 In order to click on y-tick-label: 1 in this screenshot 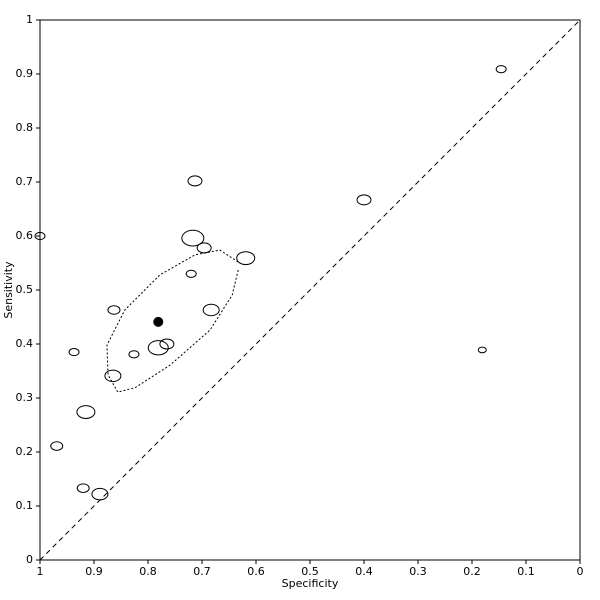, I will do `click(29, 19)`.